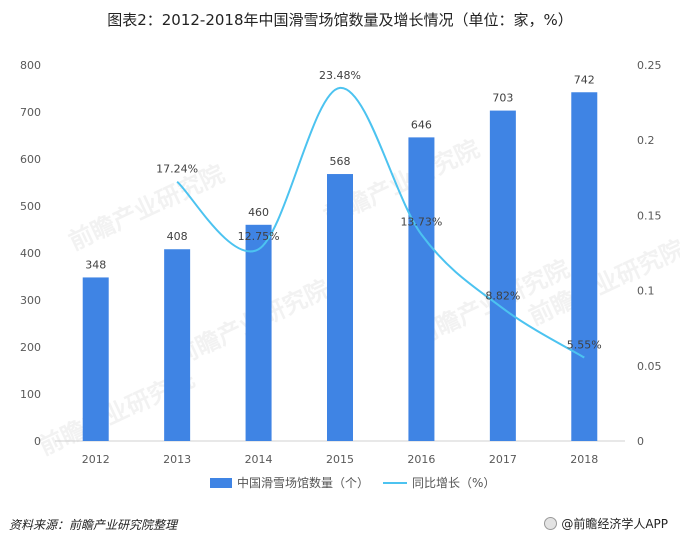  Describe the element at coordinates (421, 459) in the screenshot. I see `x-axis-tick-label: 2016` at that location.